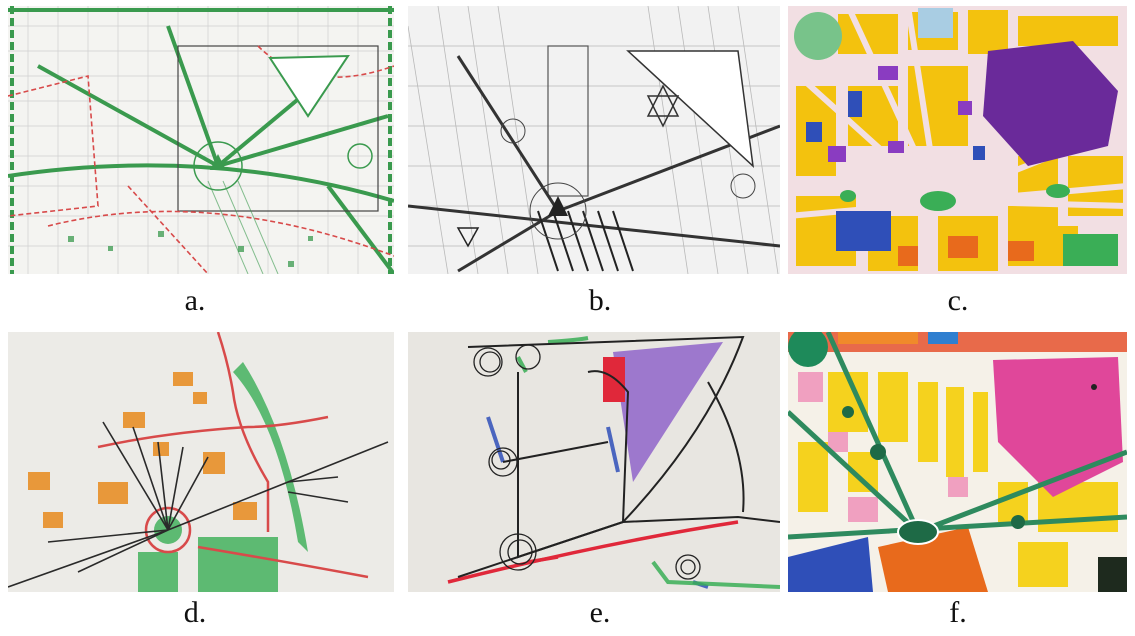  I want to click on caption-e: e., so click(600, 612).